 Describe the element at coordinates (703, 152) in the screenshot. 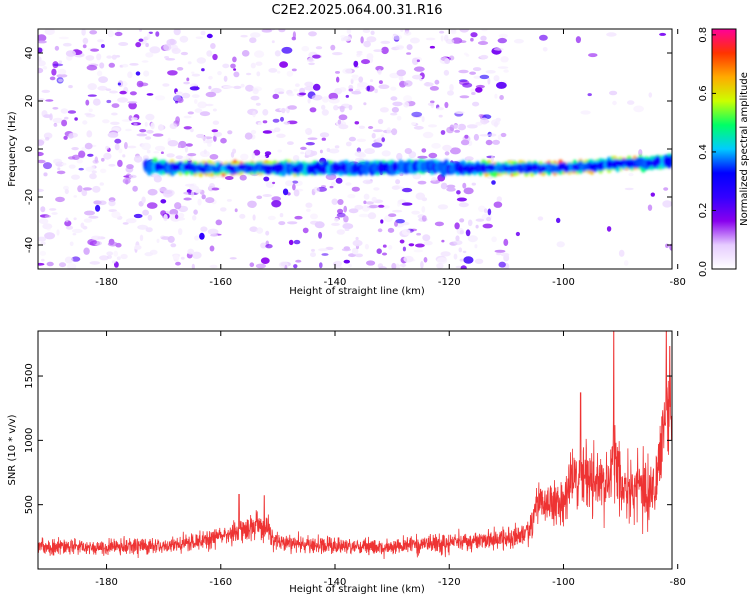

I see `colorbar-tick-label: 0.4` at that location.